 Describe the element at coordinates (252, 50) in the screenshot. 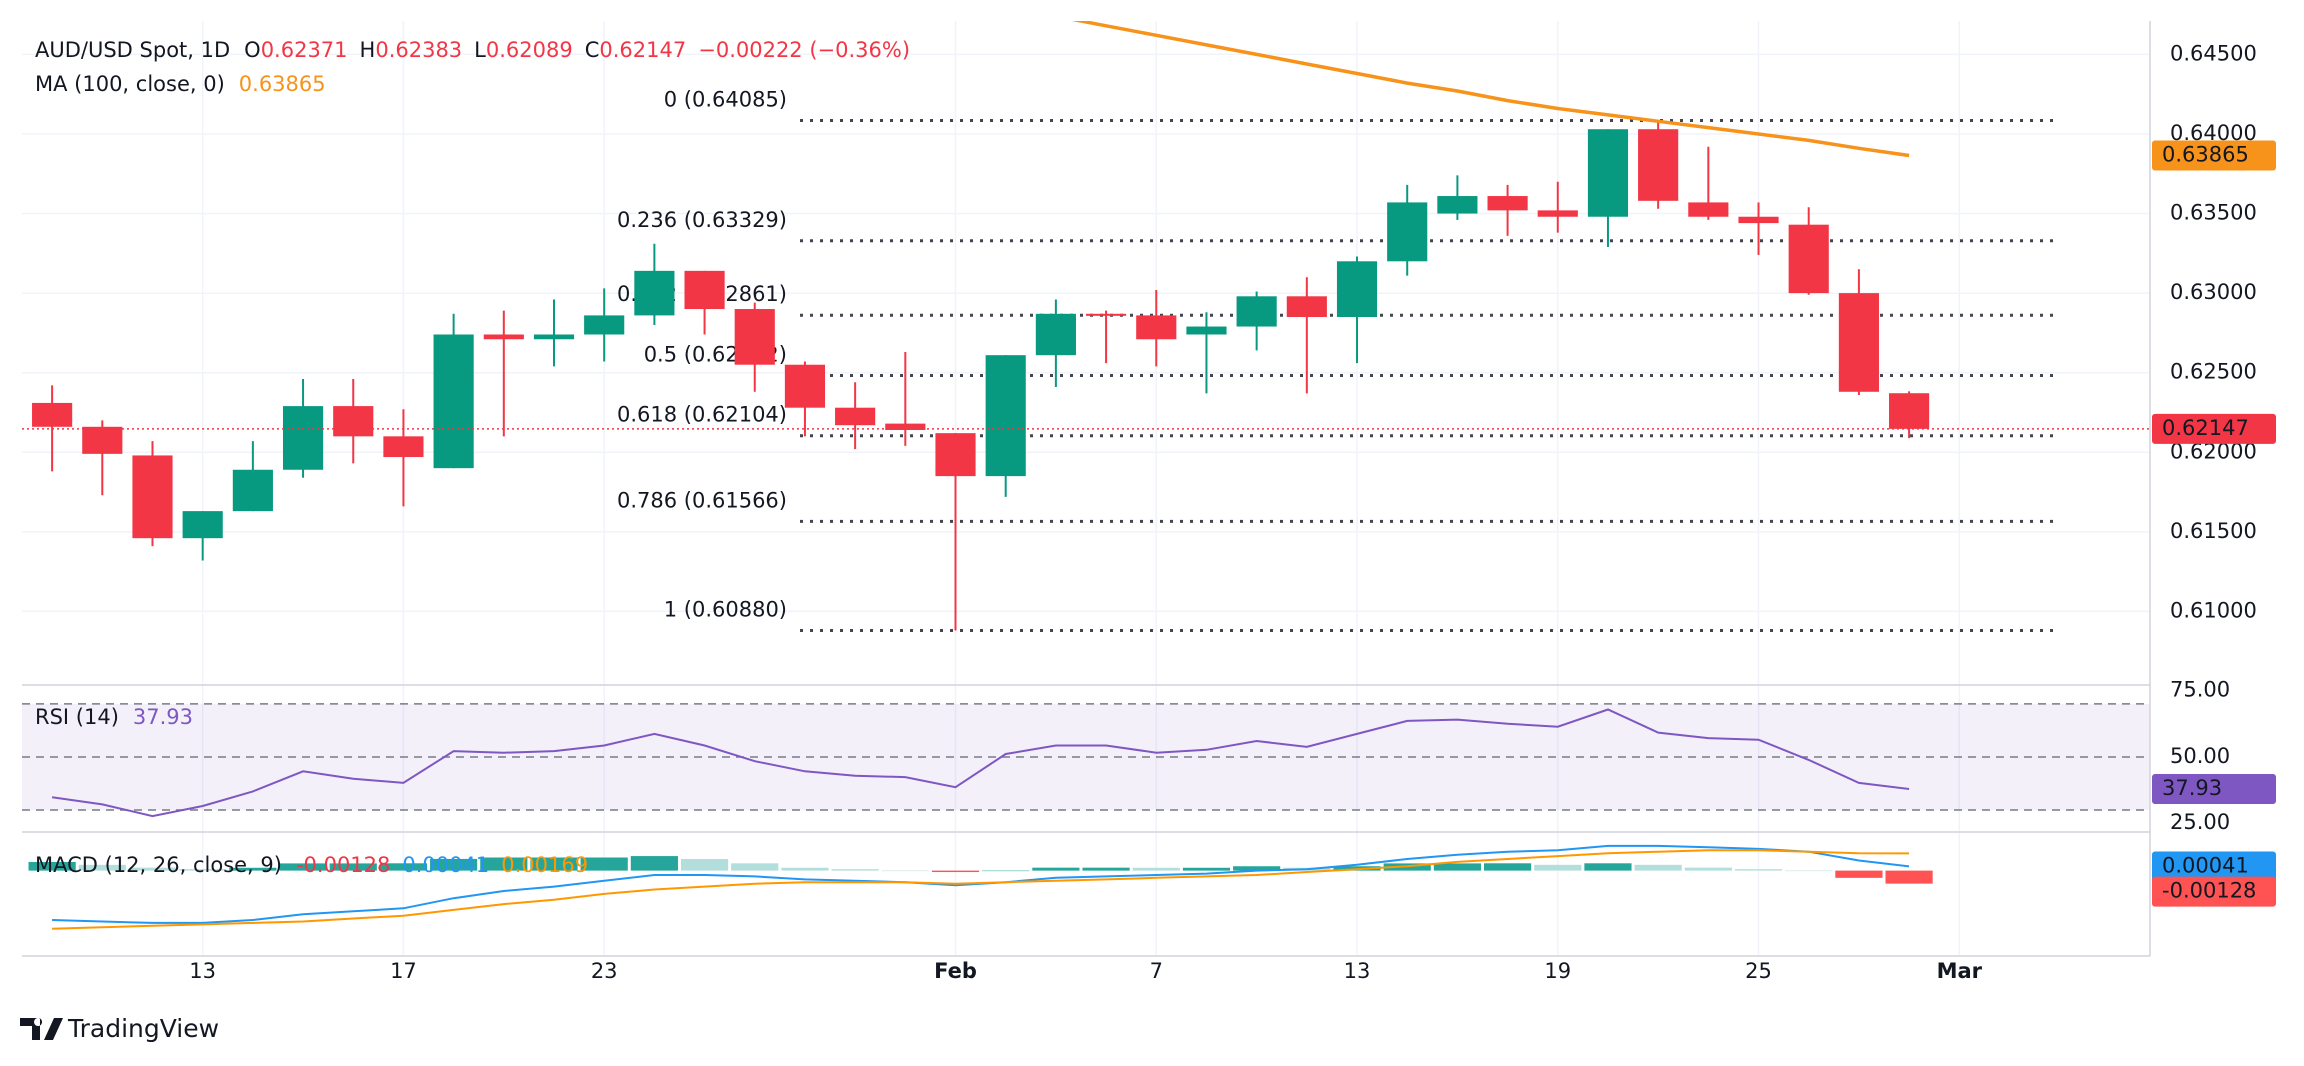

I see `legend-key: O` at that location.